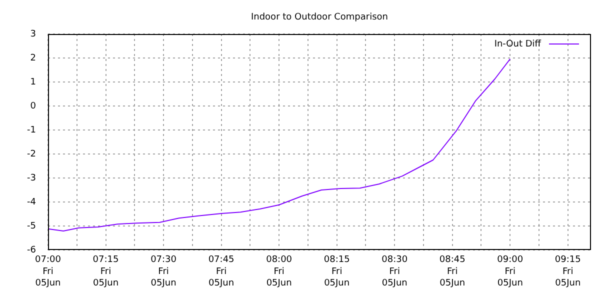 Image resolution: width=610 pixels, height=300 pixels. I want to click on y-tick-label: -5, so click(31, 226).